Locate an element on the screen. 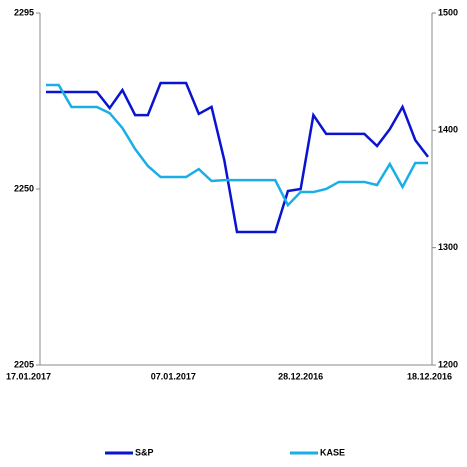 This screenshot has height=467, width=467. legend-label: KASE is located at coordinates (332, 452).